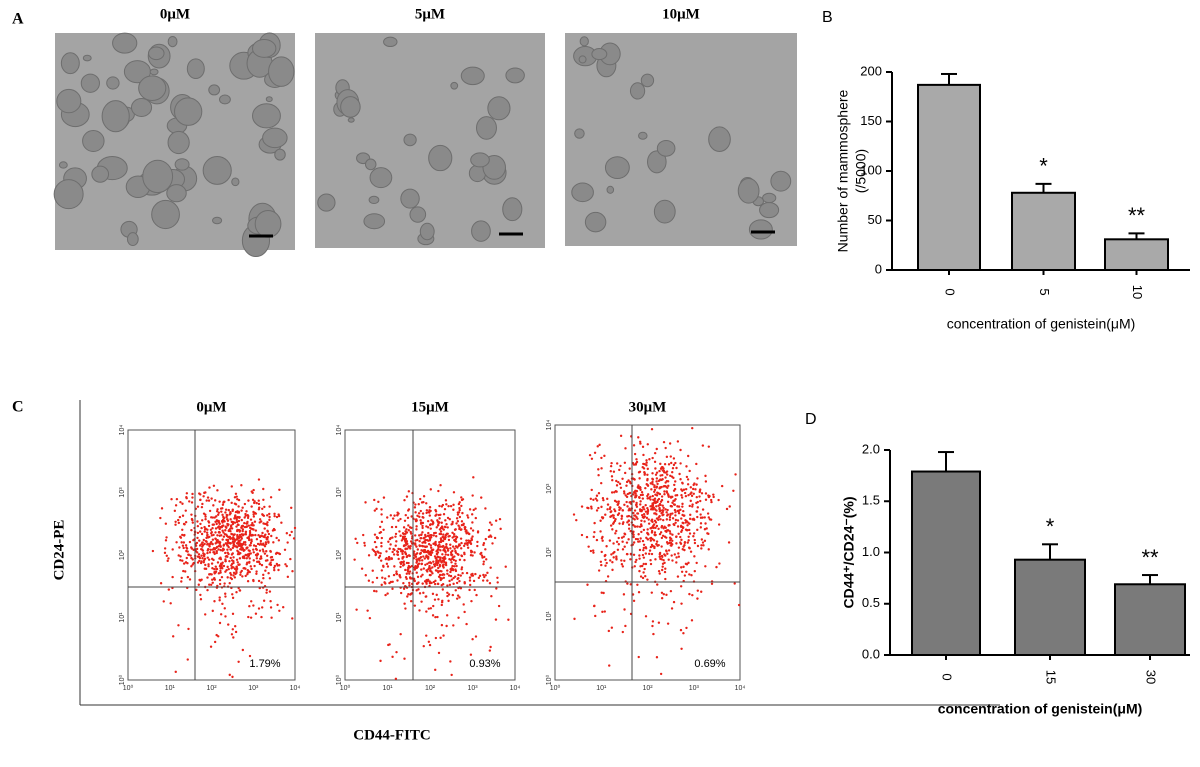  Describe the element at coordinates (430, 14) in the screenshot. I see `image-title: 5μM` at that location.